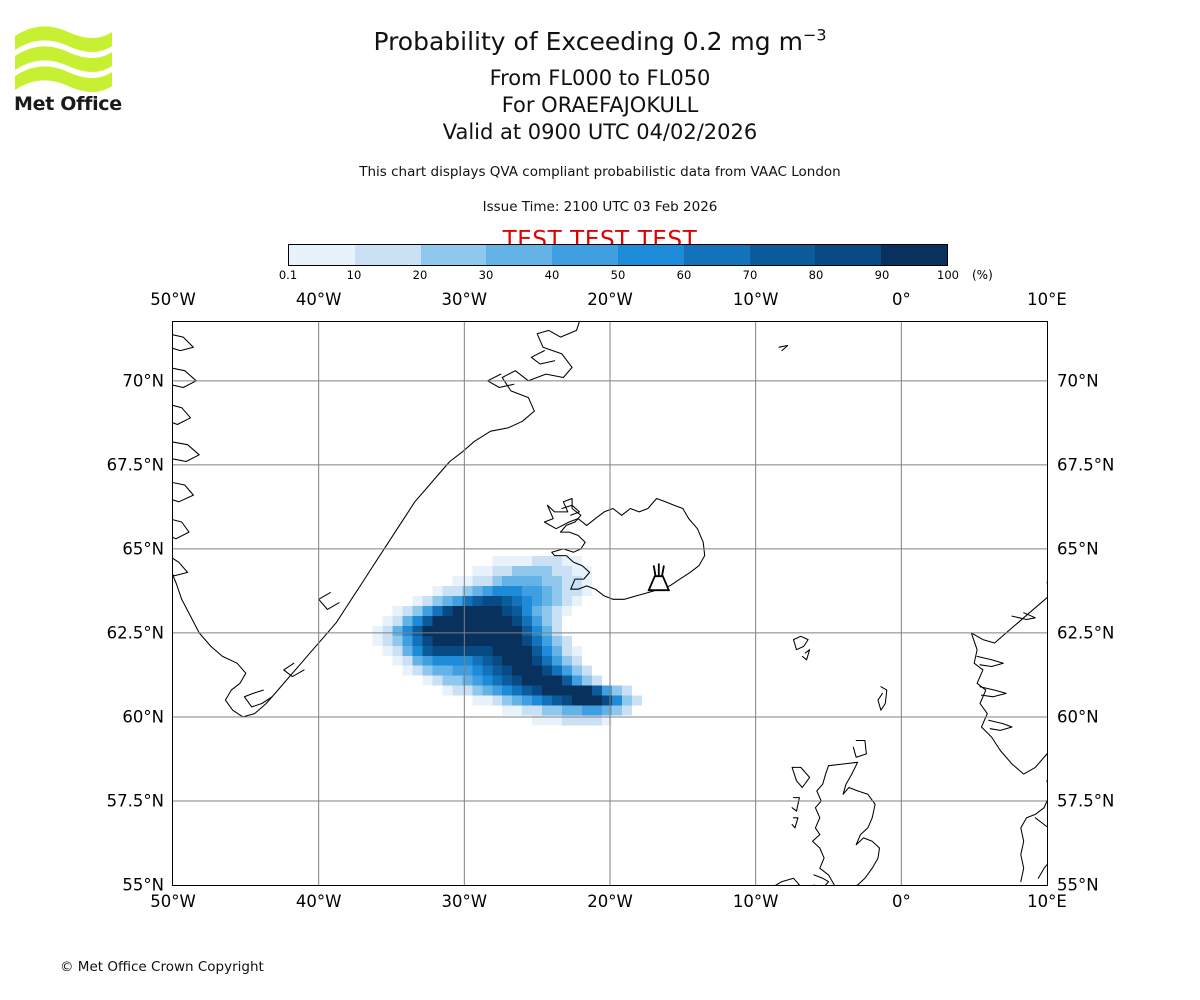  What do you see at coordinates (135, 465) in the screenshot?
I see `lat-label-left-67.5°N: 67.5°N` at bounding box center [135, 465].